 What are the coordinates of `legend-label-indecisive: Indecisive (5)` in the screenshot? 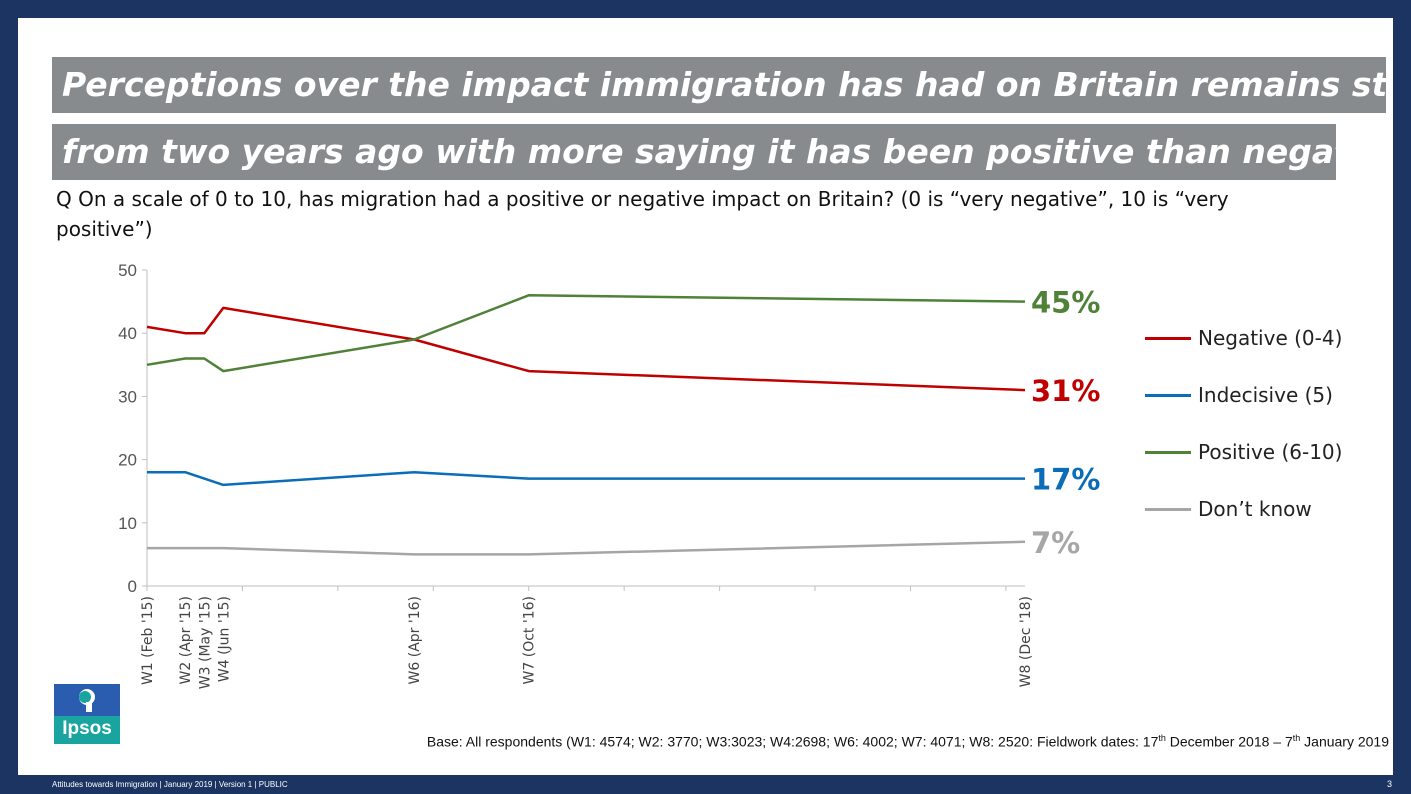 It's located at (1265, 395).